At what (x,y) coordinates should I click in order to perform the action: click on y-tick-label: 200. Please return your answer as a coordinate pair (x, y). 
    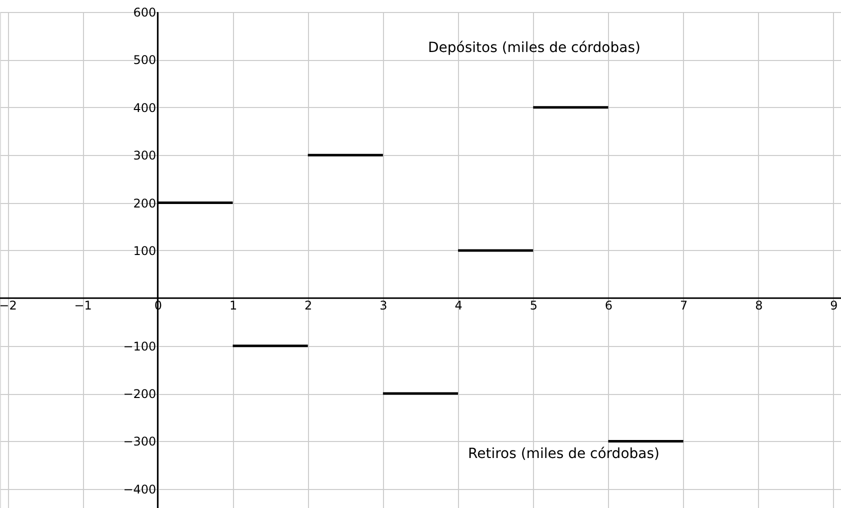
    Looking at the image, I should click on (144, 203).